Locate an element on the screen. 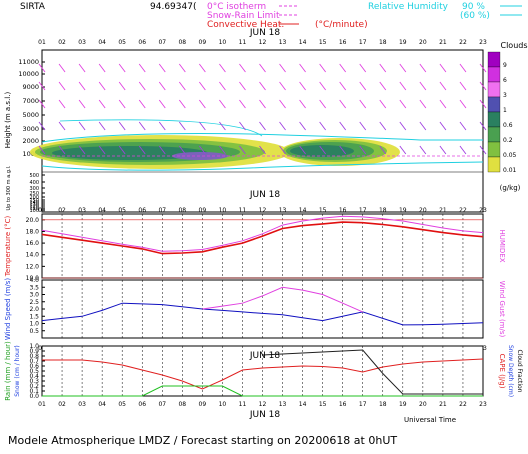 This screenshot has width=528, height=454. cloud-y-tick: 500 is located at coordinates (34, 176).